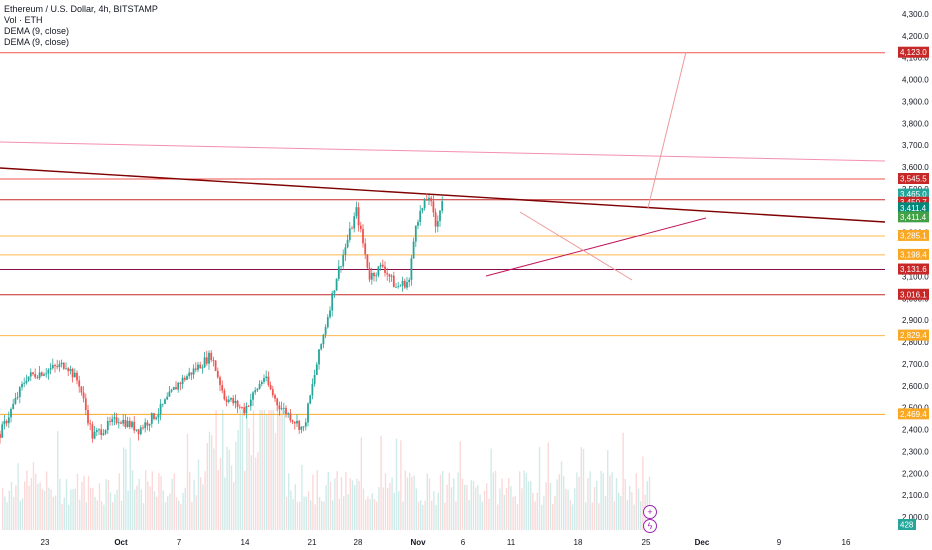  I want to click on legend-dema-2: DEMA (9, close), so click(37, 42).